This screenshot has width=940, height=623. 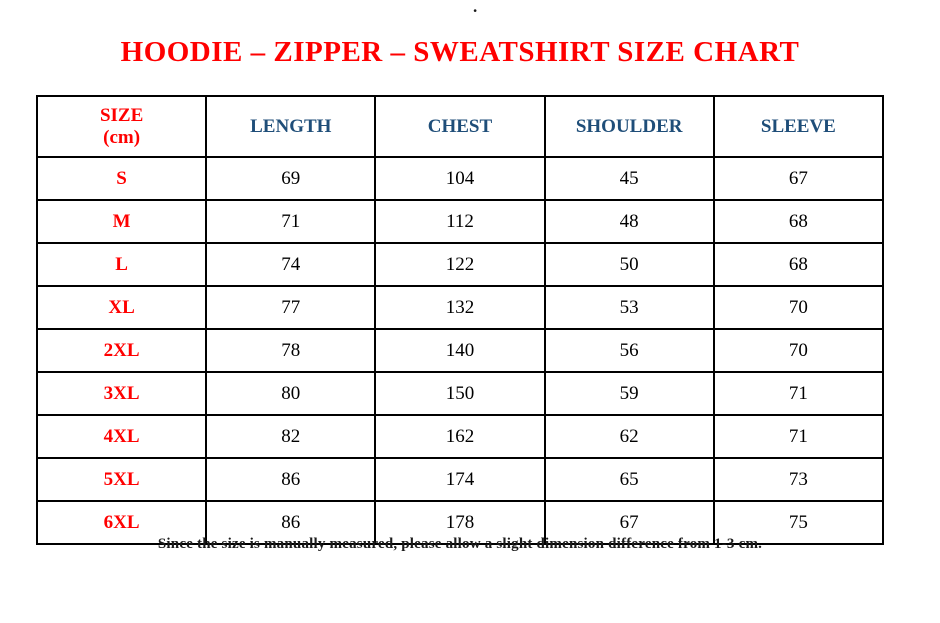 What do you see at coordinates (121, 307) in the screenshot?
I see `size-label-cell: XL` at bounding box center [121, 307].